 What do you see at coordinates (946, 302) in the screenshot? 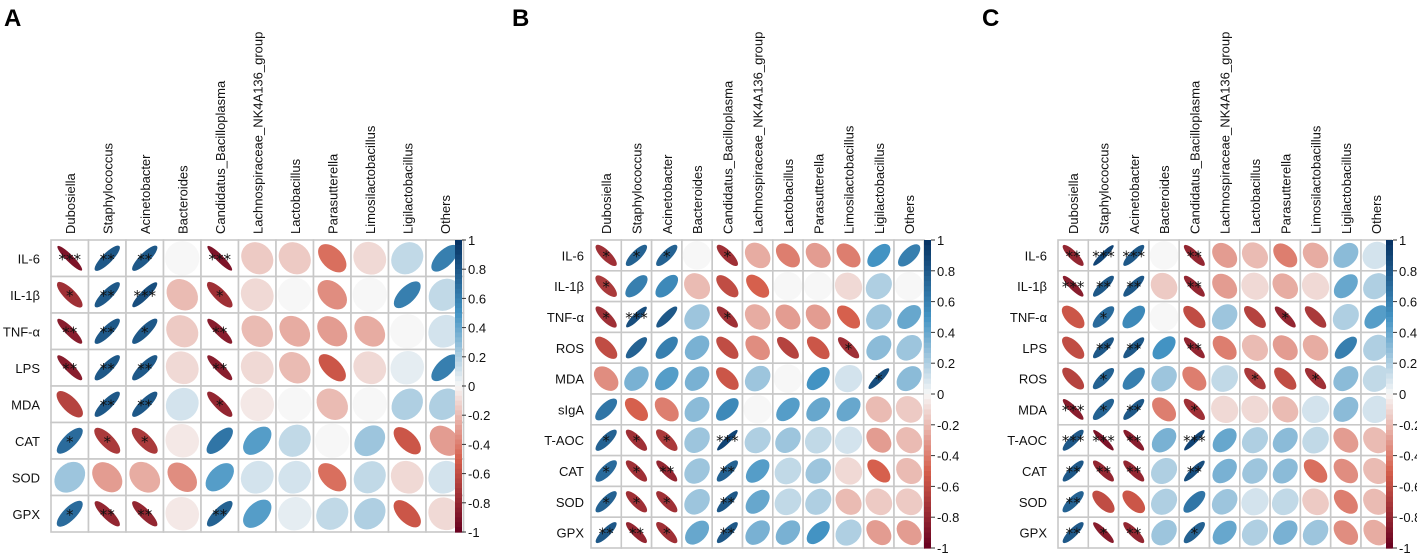
I see `colorbar-tick-label: 0.6` at bounding box center [946, 302].